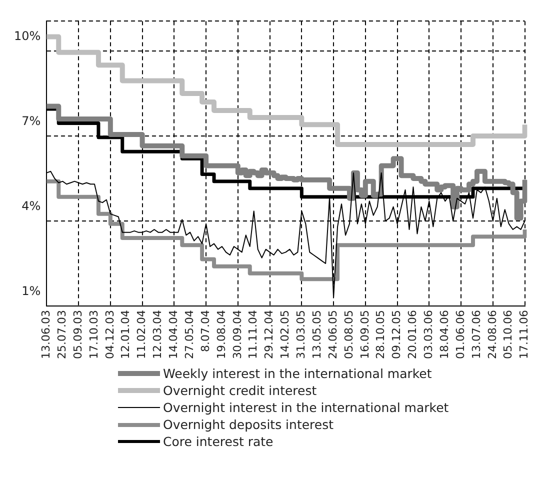 Image resolution: width=550 pixels, height=483 pixels. What do you see at coordinates (240, 390) in the screenshot?
I see `legend-label: Overnight credit interest` at bounding box center [240, 390].